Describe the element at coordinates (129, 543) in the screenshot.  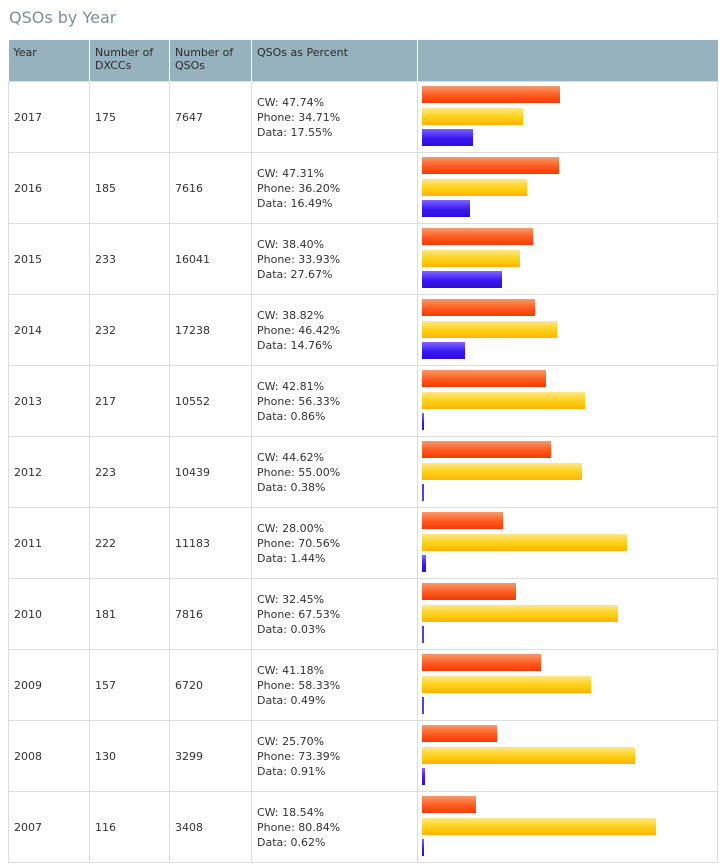
I see `cell-dxccs: 222` at that location.